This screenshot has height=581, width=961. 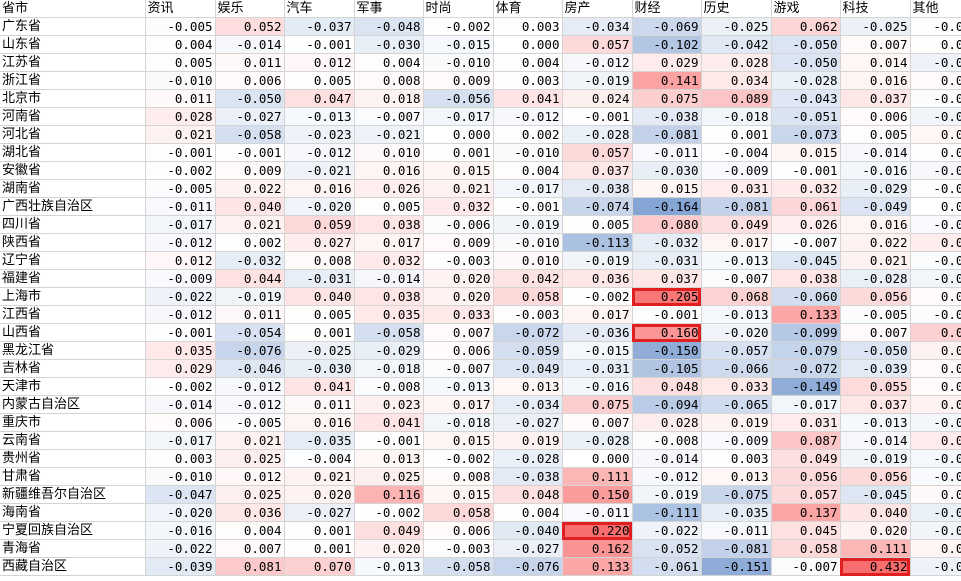 What do you see at coordinates (319, 242) in the screenshot?
I see `value-cell: 0.027` at bounding box center [319, 242].